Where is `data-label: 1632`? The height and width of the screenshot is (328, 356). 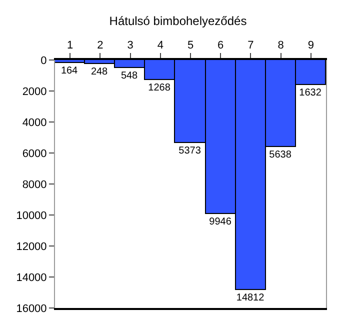
data-label: 1632 is located at coordinates (310, 93).